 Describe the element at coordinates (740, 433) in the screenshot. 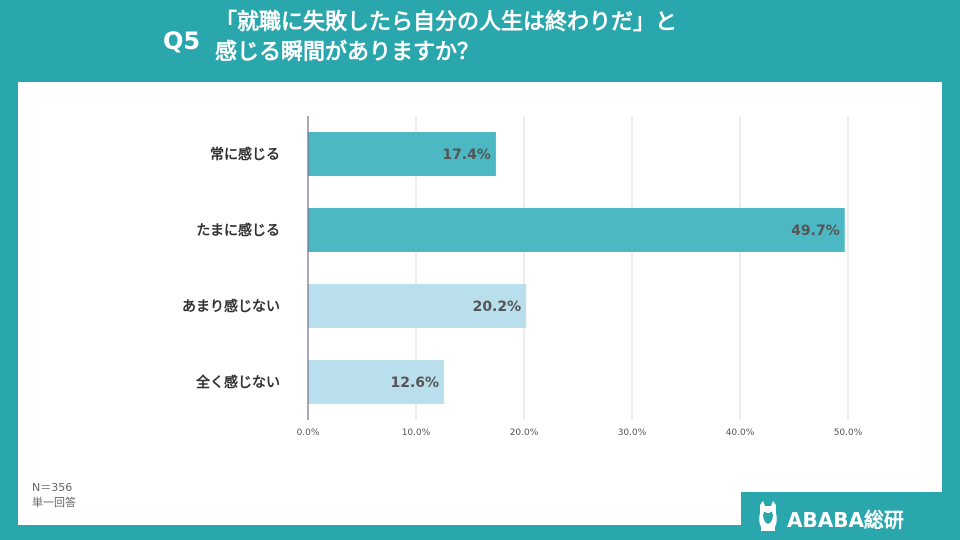

I see `x-tick-label: 40.0%` at that location.